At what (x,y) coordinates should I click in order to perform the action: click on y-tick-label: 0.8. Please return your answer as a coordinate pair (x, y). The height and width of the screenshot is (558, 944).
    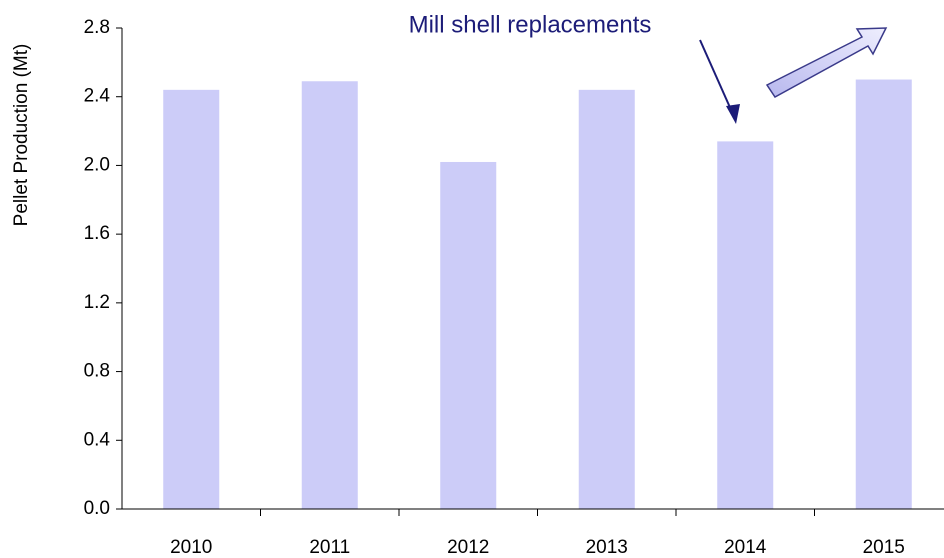
    Looking at the image, I should click on (97, 371).